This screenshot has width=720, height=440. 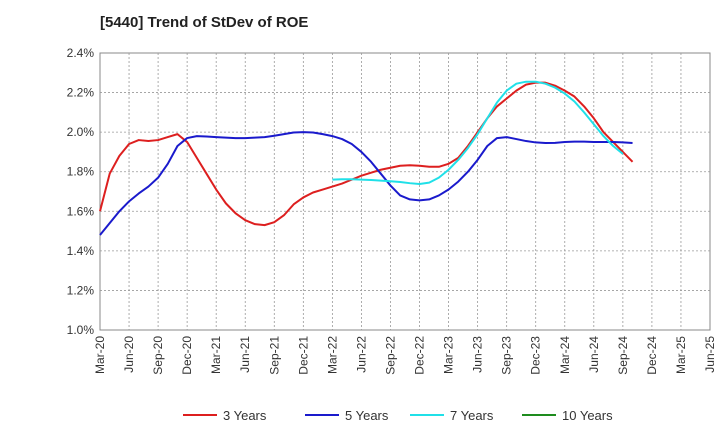 What do you see at coordinates (81, 172) in the screenshot?
I see `y-tick-label: 1.8%` at bounding box center [81, 172].